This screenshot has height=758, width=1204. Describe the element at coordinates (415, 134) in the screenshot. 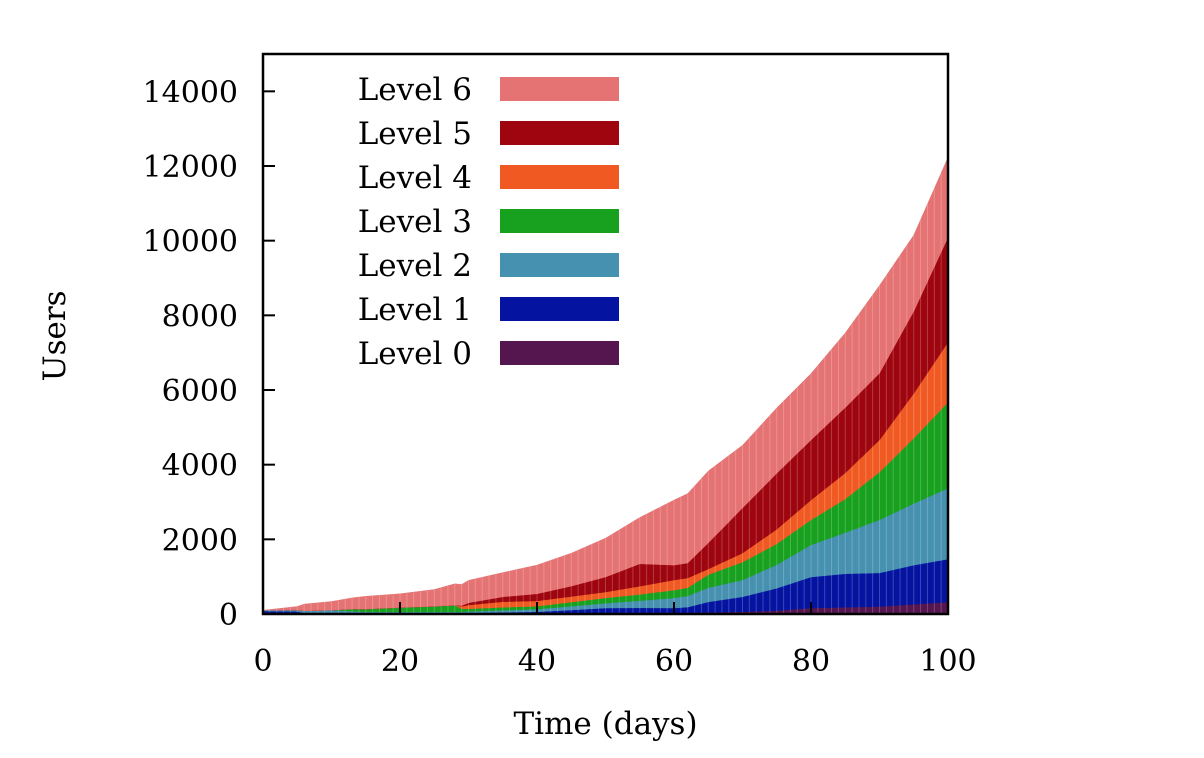

I see `legend-label: Level 5` at that location.